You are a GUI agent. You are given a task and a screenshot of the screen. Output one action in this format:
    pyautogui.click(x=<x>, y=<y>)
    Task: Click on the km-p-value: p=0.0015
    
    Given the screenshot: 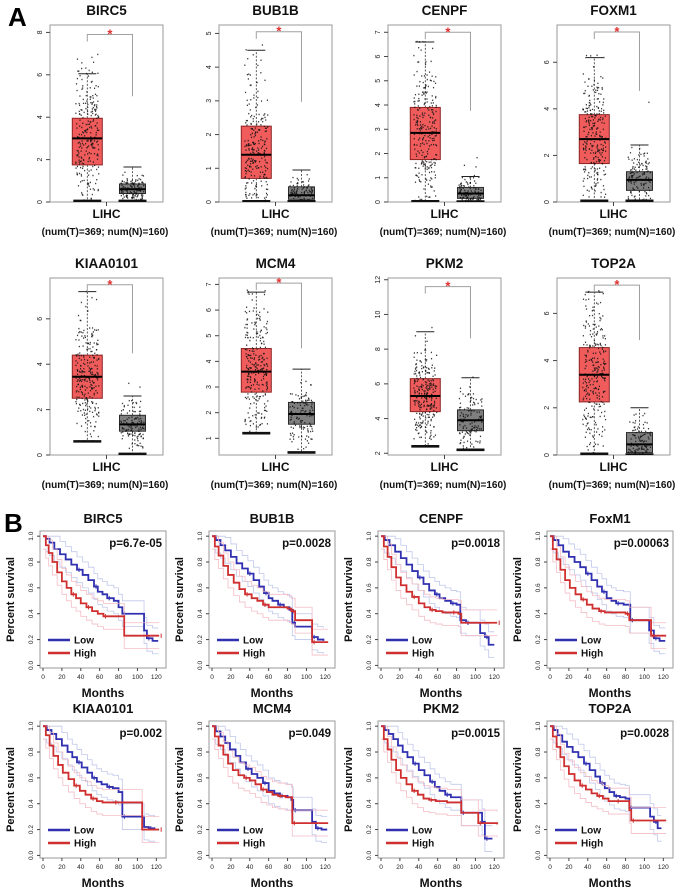 What is the action you would take?
    pyautogui.click(x=476, y=734)
    